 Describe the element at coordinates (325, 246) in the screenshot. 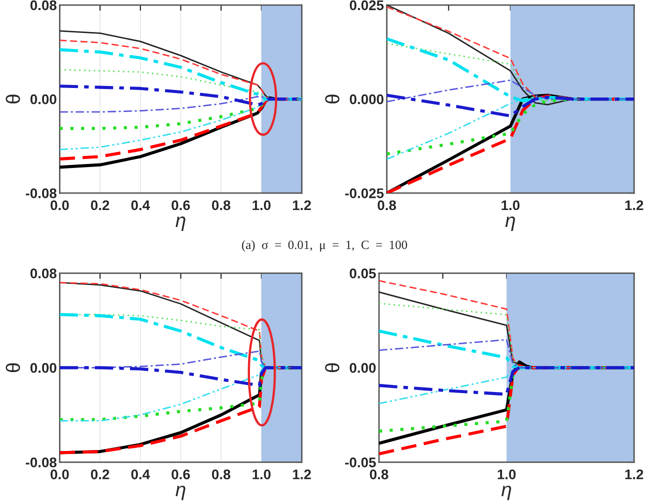

I see `text: (a) σ = 0.01, μ = 1, C = 100` at that location.